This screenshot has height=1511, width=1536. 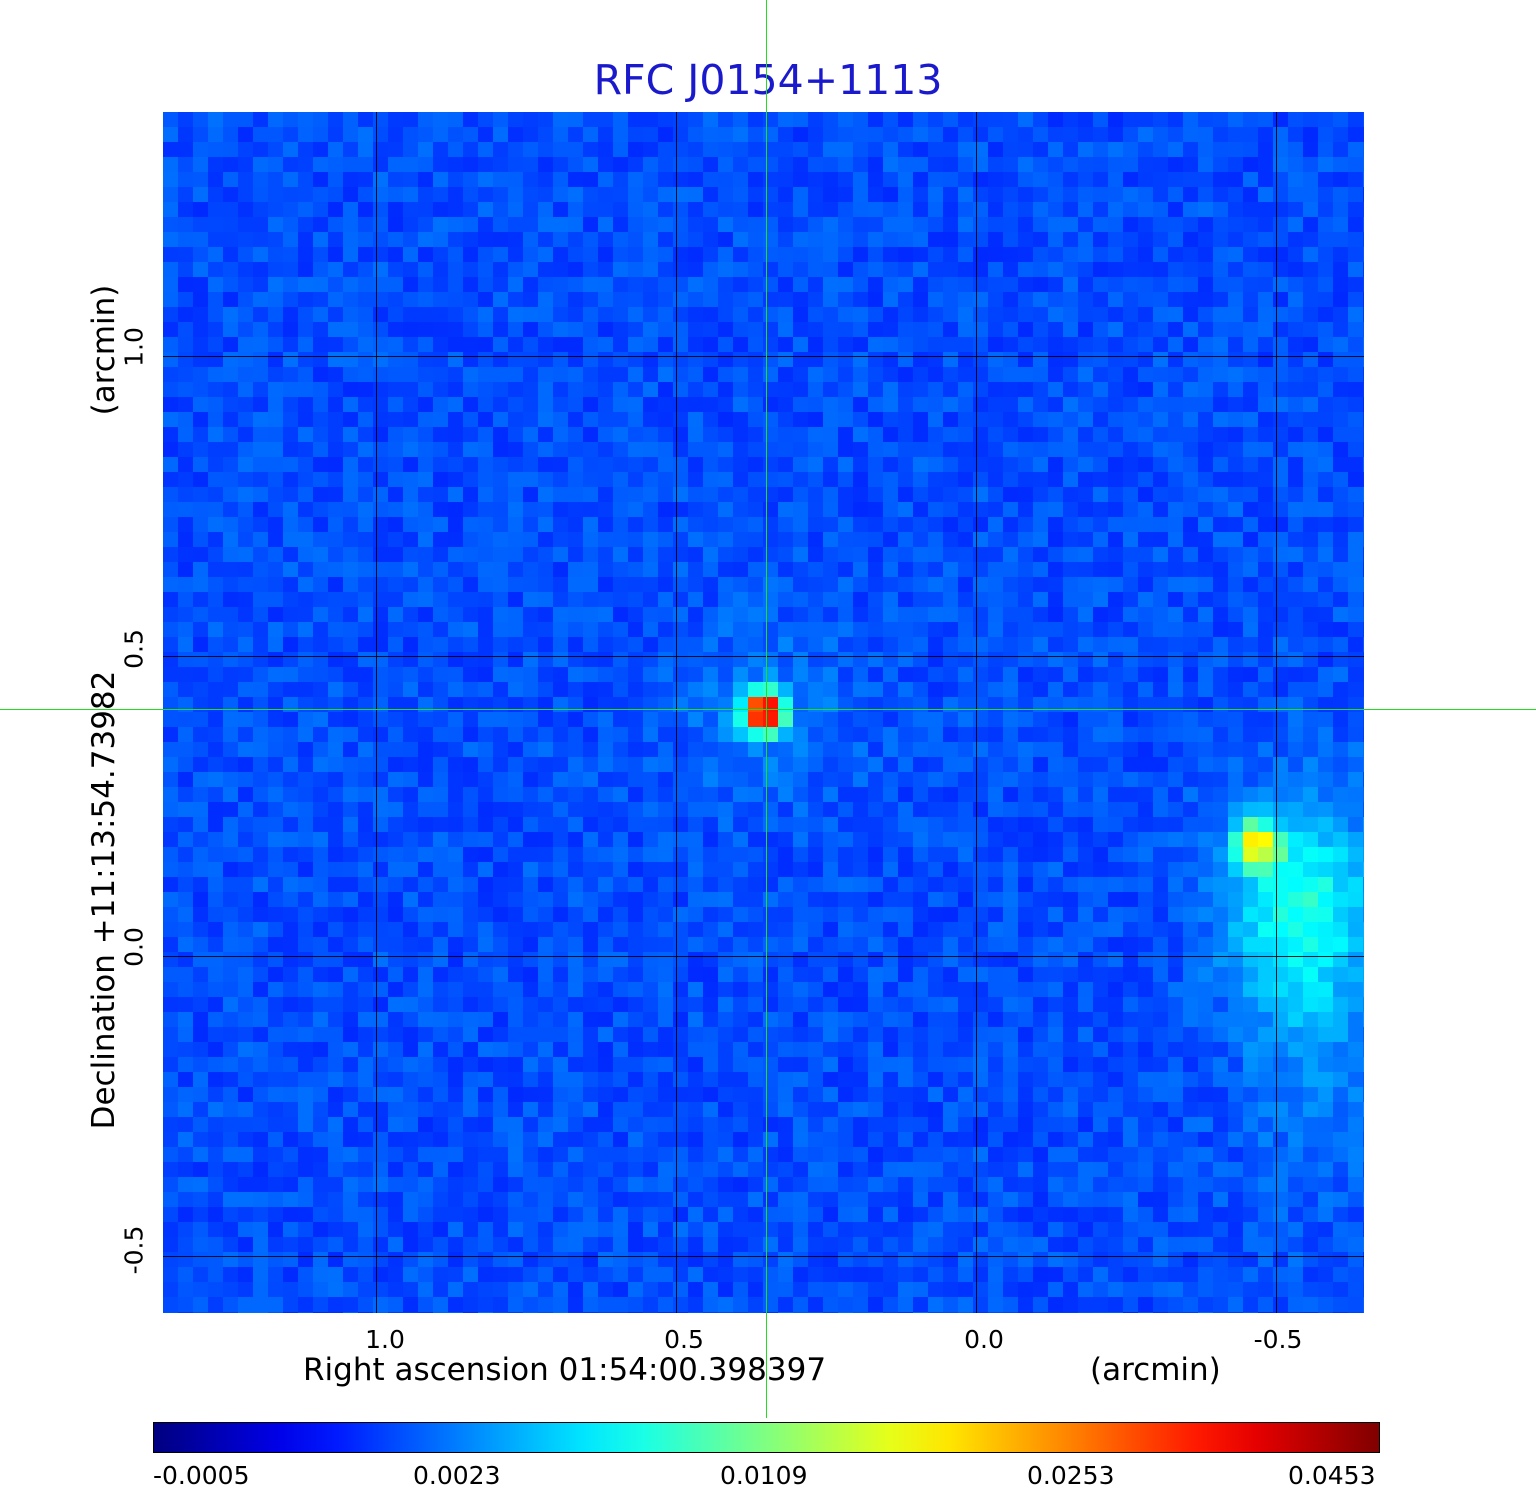 What do you see at coordinates (134, 649) in the screenshot?
I see `y-tick-label: 0.5` at bounding box center [134, 649].